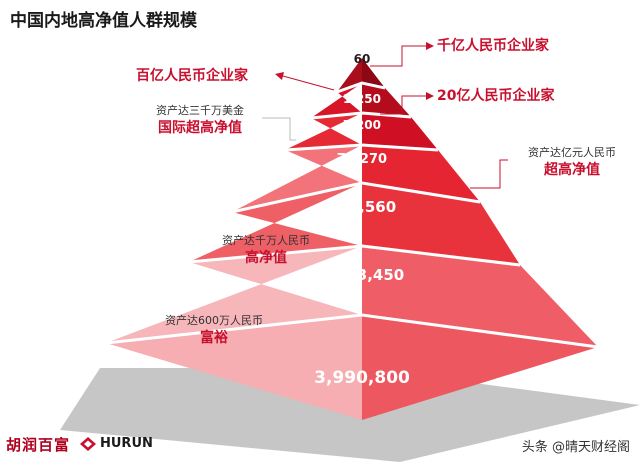 Image resolution: width=640 pixels, height=469 pixels. Describe the element at coordinates (403, 105) in the screenshot. I see `callout-line-tier3` at that location.